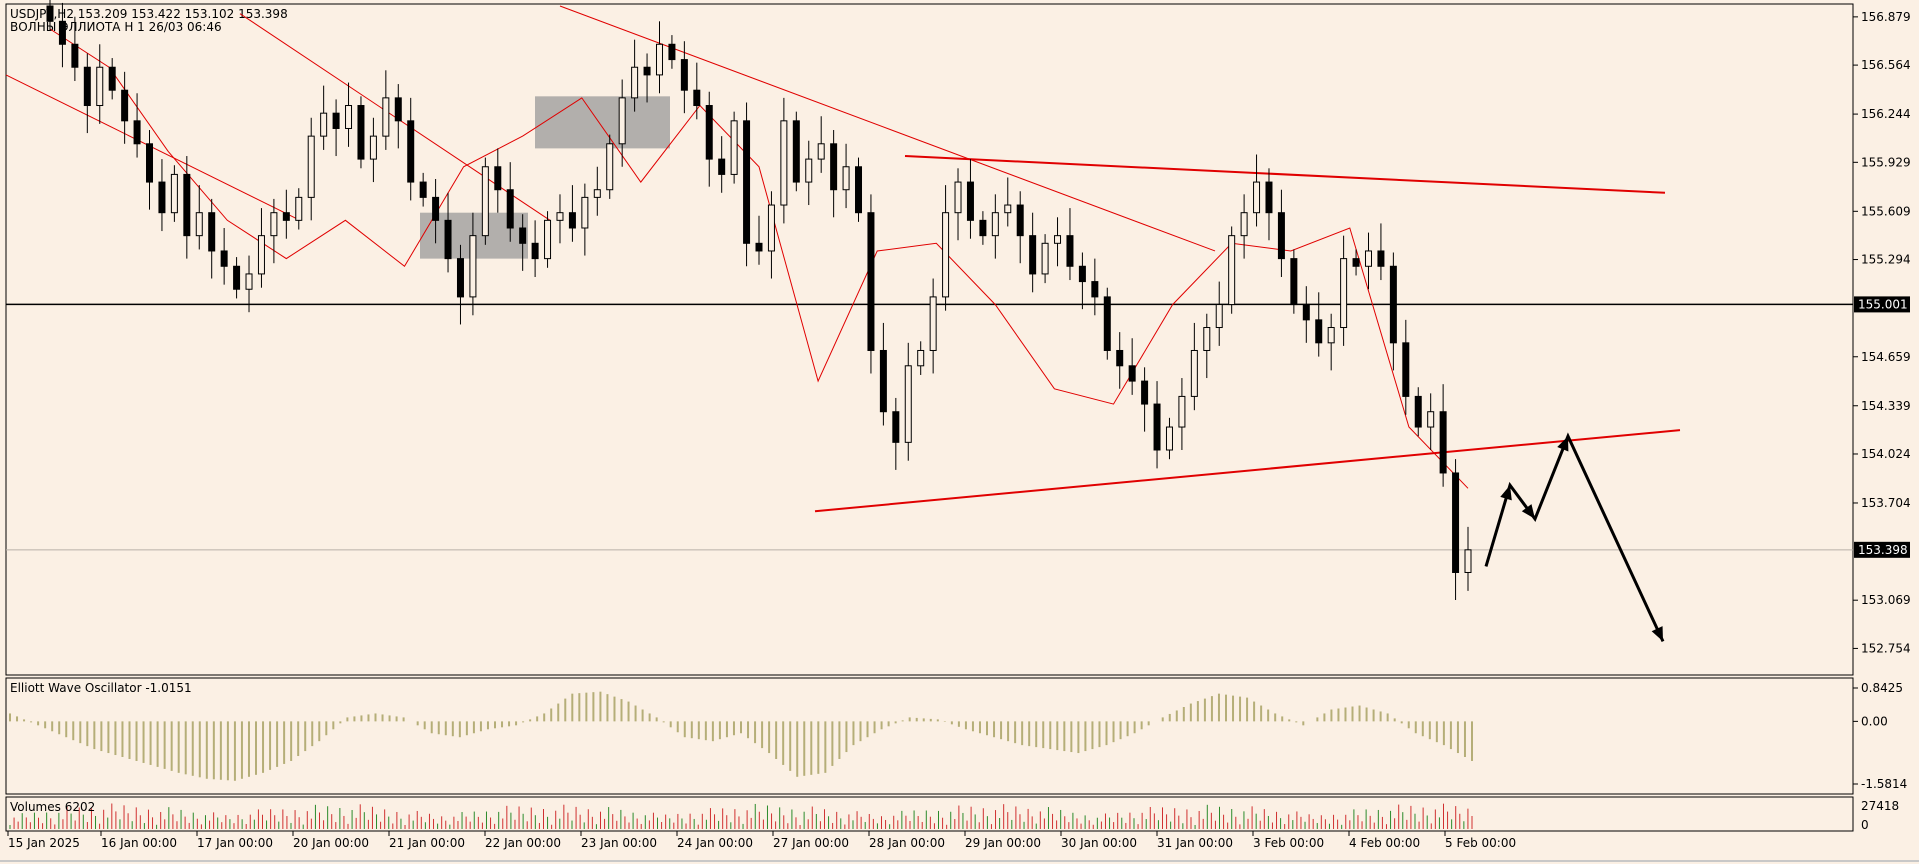  Describe the element at coordinates (139, 843) in the screenshot. I see `time-tick-label: 16 Jan 00:00` at that location.